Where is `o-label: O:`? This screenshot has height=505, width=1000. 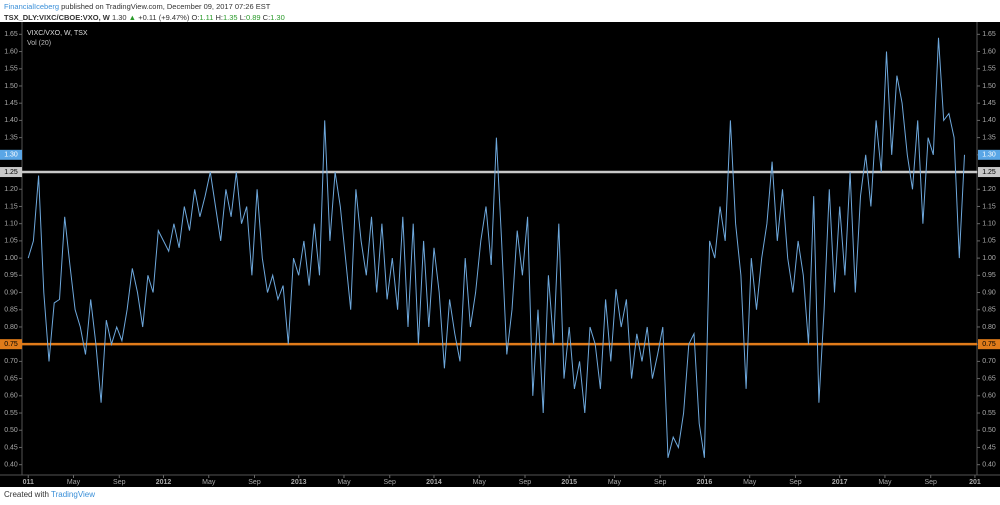
o-label: O: is located at coordinates (195, 17).